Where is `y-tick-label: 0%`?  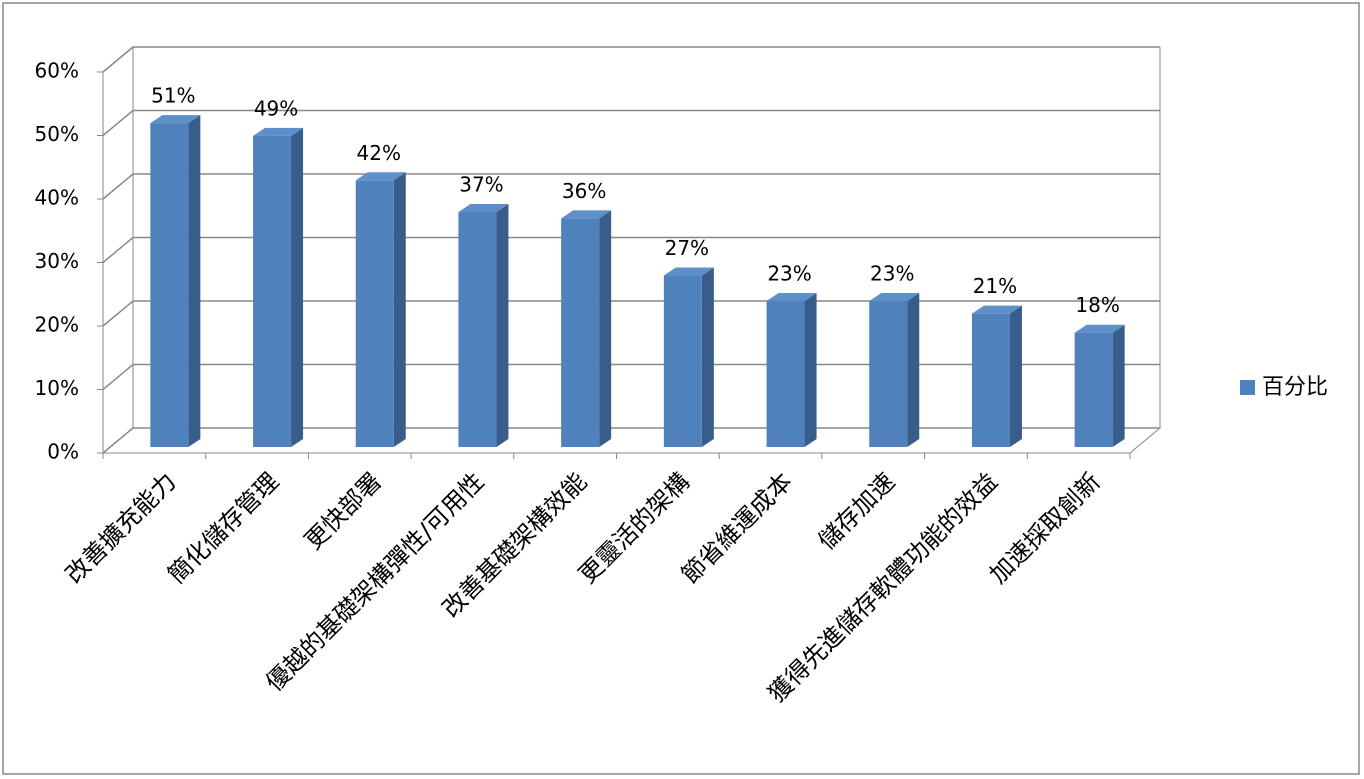
y-tick-label: 0% is located at coordinates (63, 452).